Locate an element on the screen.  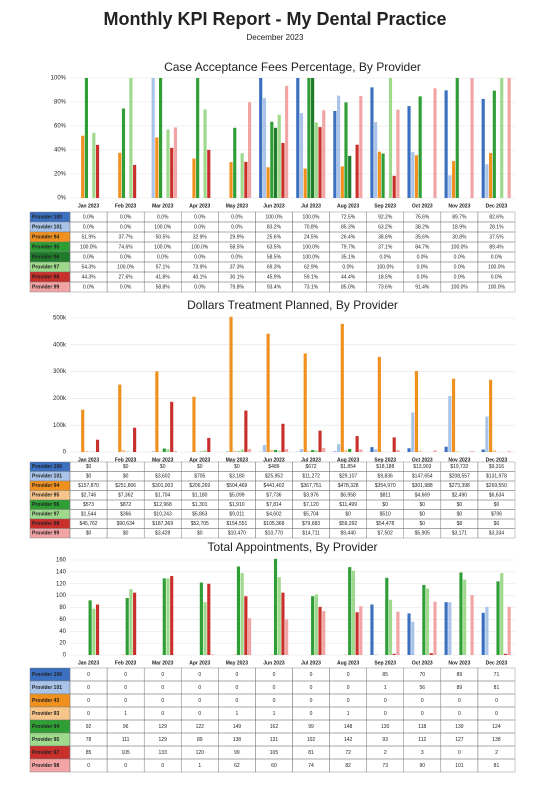
table-value: $5,704 is located at coordinates (311, 515).